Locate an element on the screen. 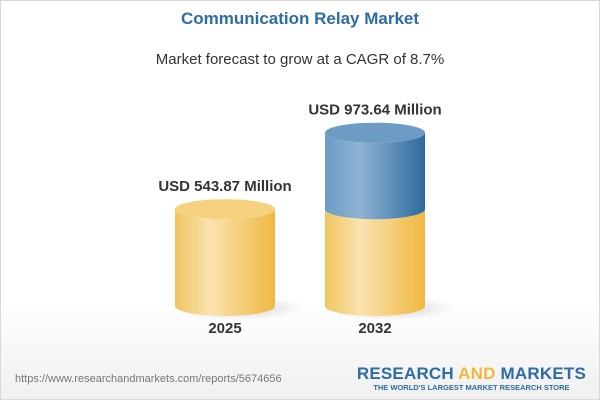 This screenshot has height=400, width=600. x-tick-label: 2025 is located at coordinates (224, 328).